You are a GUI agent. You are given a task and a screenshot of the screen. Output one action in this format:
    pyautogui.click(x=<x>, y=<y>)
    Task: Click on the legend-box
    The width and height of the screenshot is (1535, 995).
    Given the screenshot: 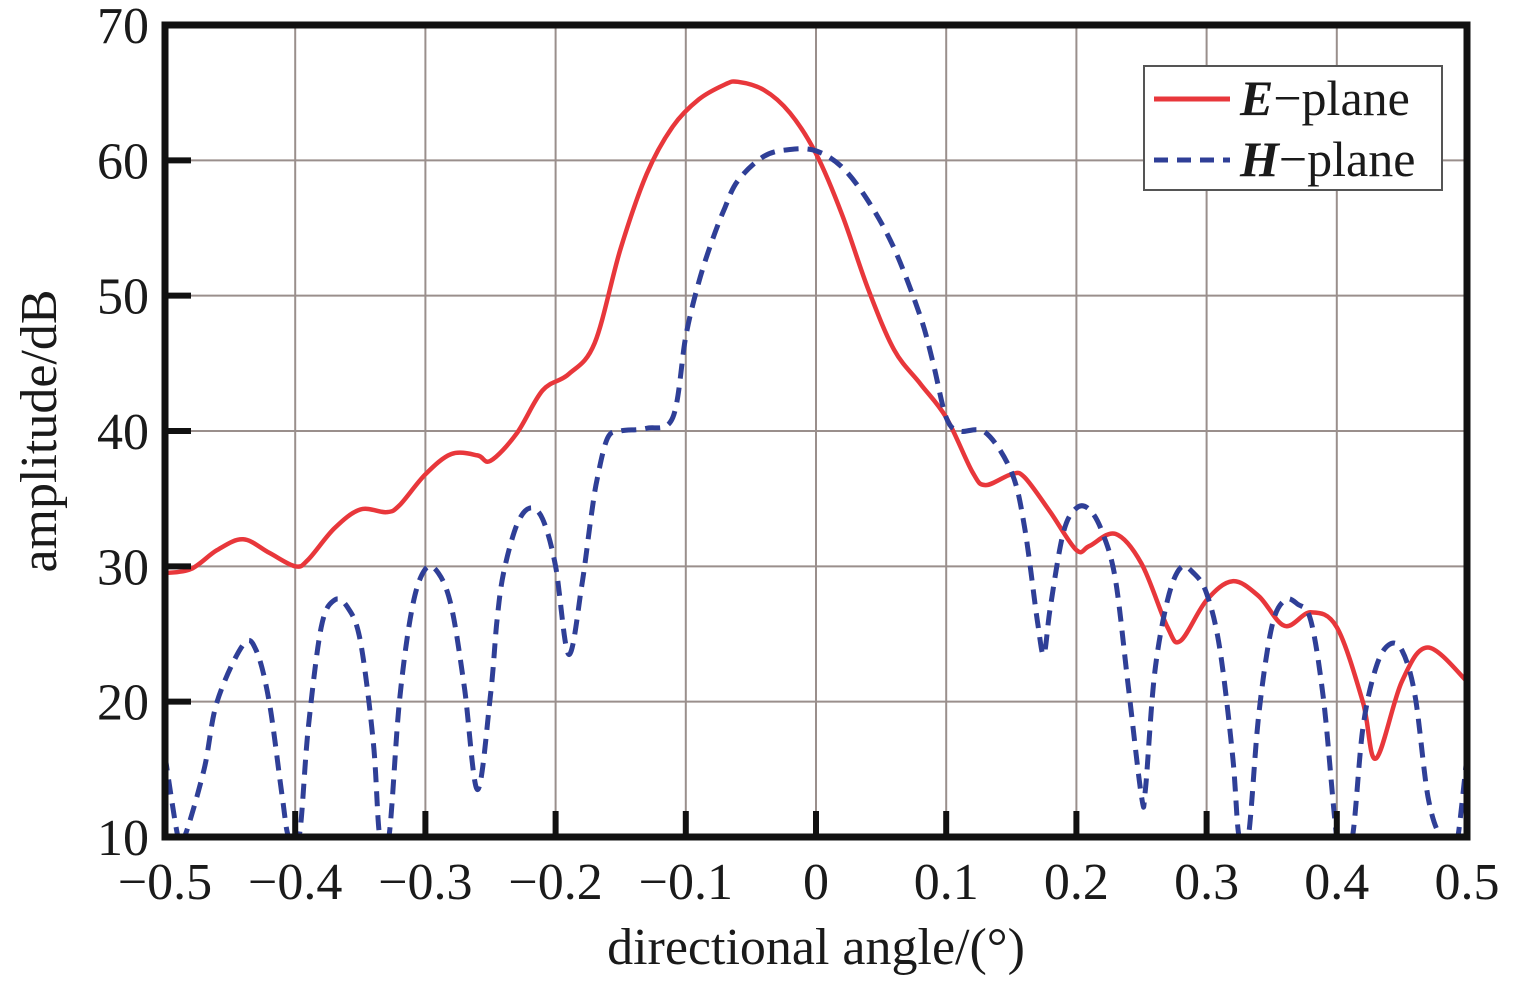 What is the action you would take?
    pyautogui.click(x=1293, y=128)
    